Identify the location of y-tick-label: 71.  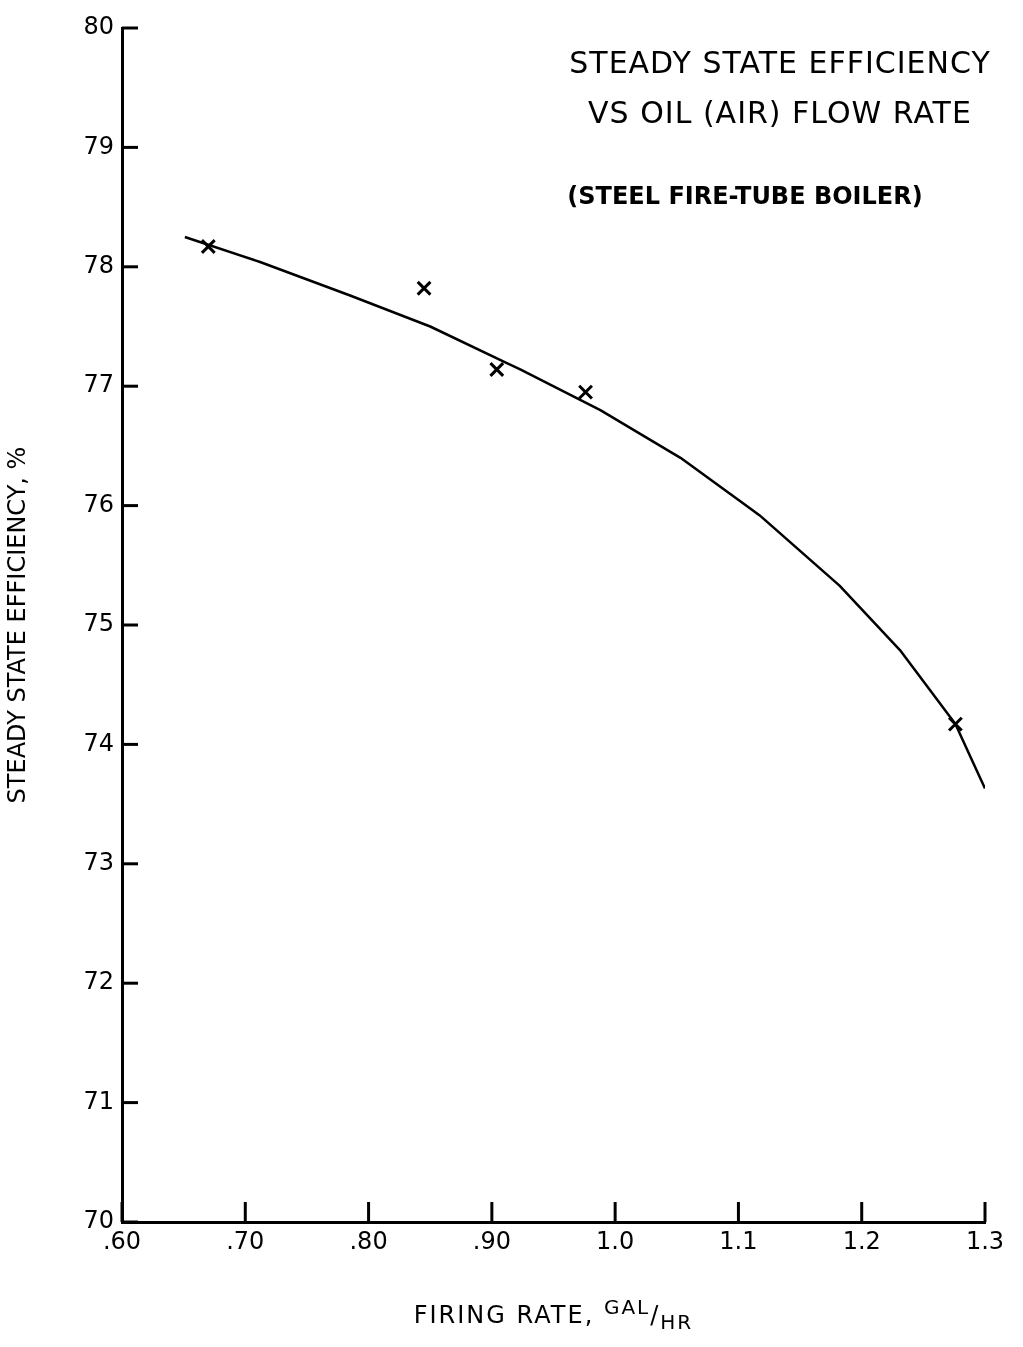
(98, 1100).